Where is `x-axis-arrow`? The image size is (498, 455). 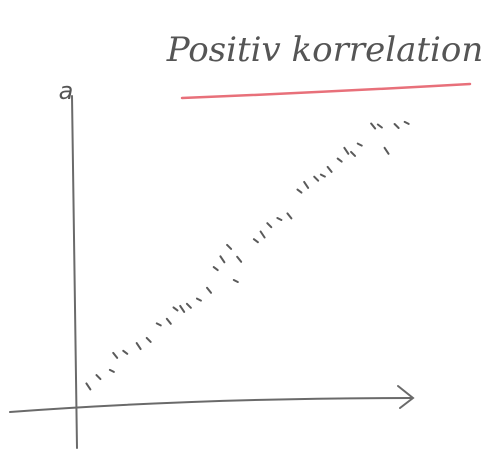 x-axis-arrow is located at coordinates (406, 397).